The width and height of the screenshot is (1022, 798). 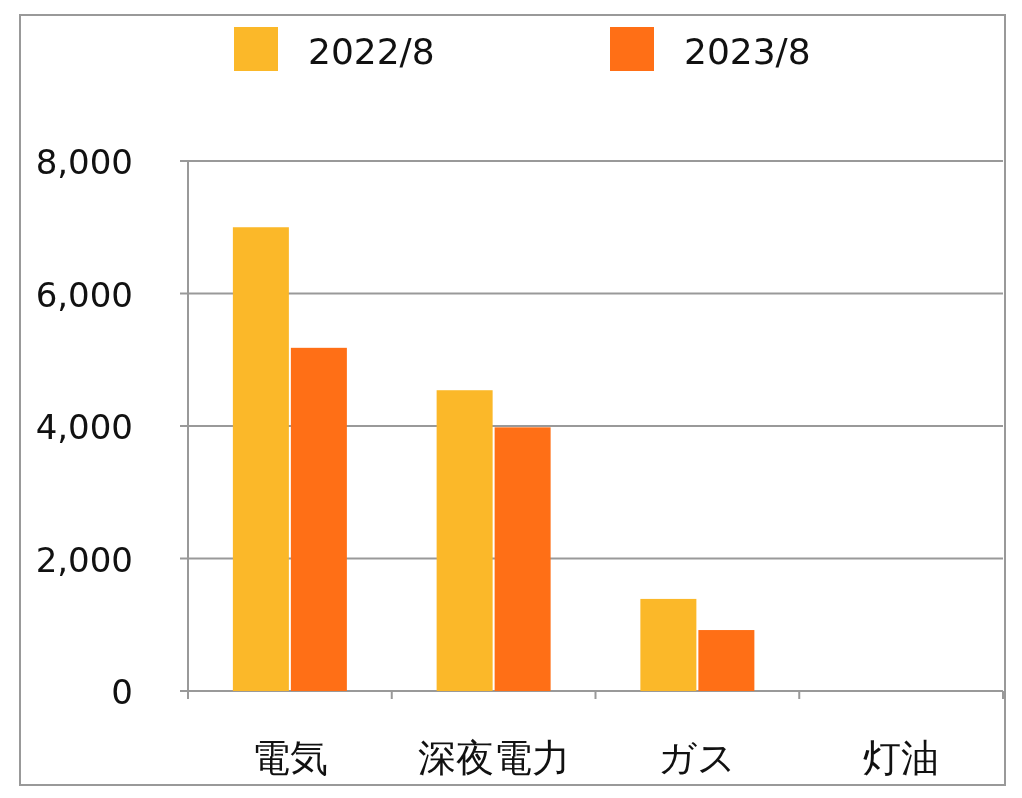 What do you see at coordinates (901, 758) in the screenshot?
I see `x-tick-label: 灯油` at bounding box center [901, 758].